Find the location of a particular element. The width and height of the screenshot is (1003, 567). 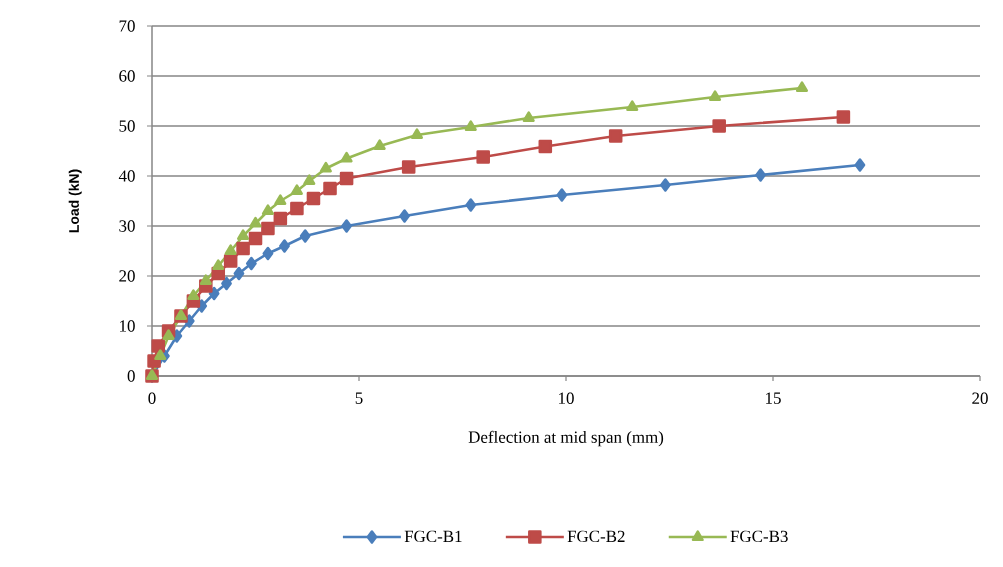

legend-label: FGC-B3 is located at coordinates (759, 536).